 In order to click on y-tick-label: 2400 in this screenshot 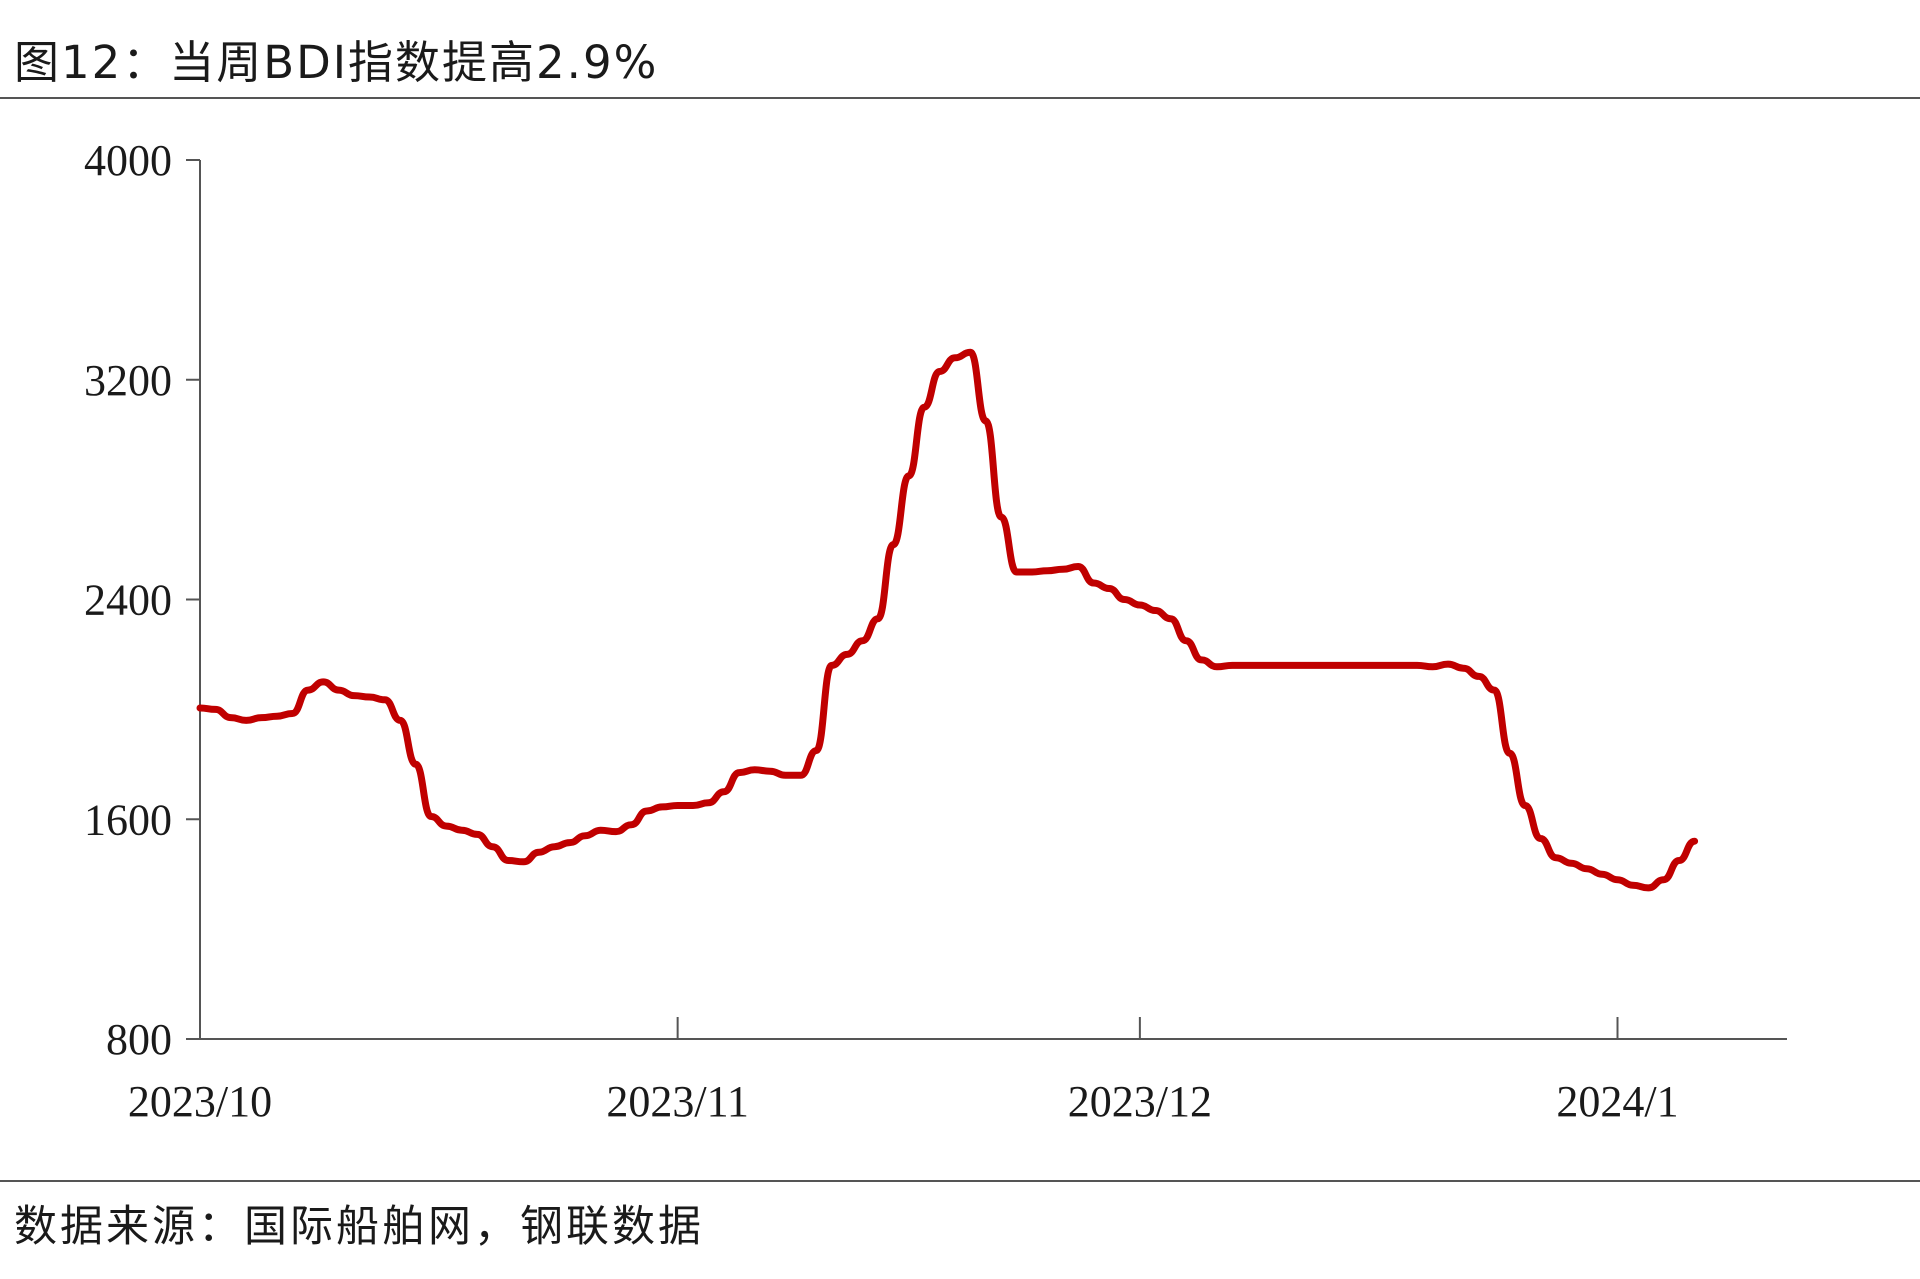, I will do `click(128, 600)`.